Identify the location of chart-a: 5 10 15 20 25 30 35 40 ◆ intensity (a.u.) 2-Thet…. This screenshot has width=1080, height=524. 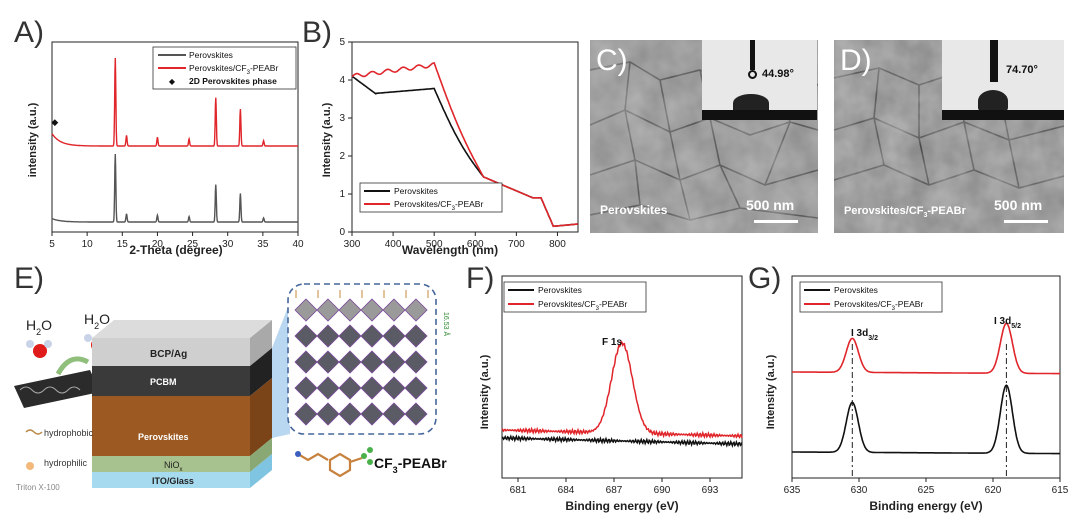
(165, 149).